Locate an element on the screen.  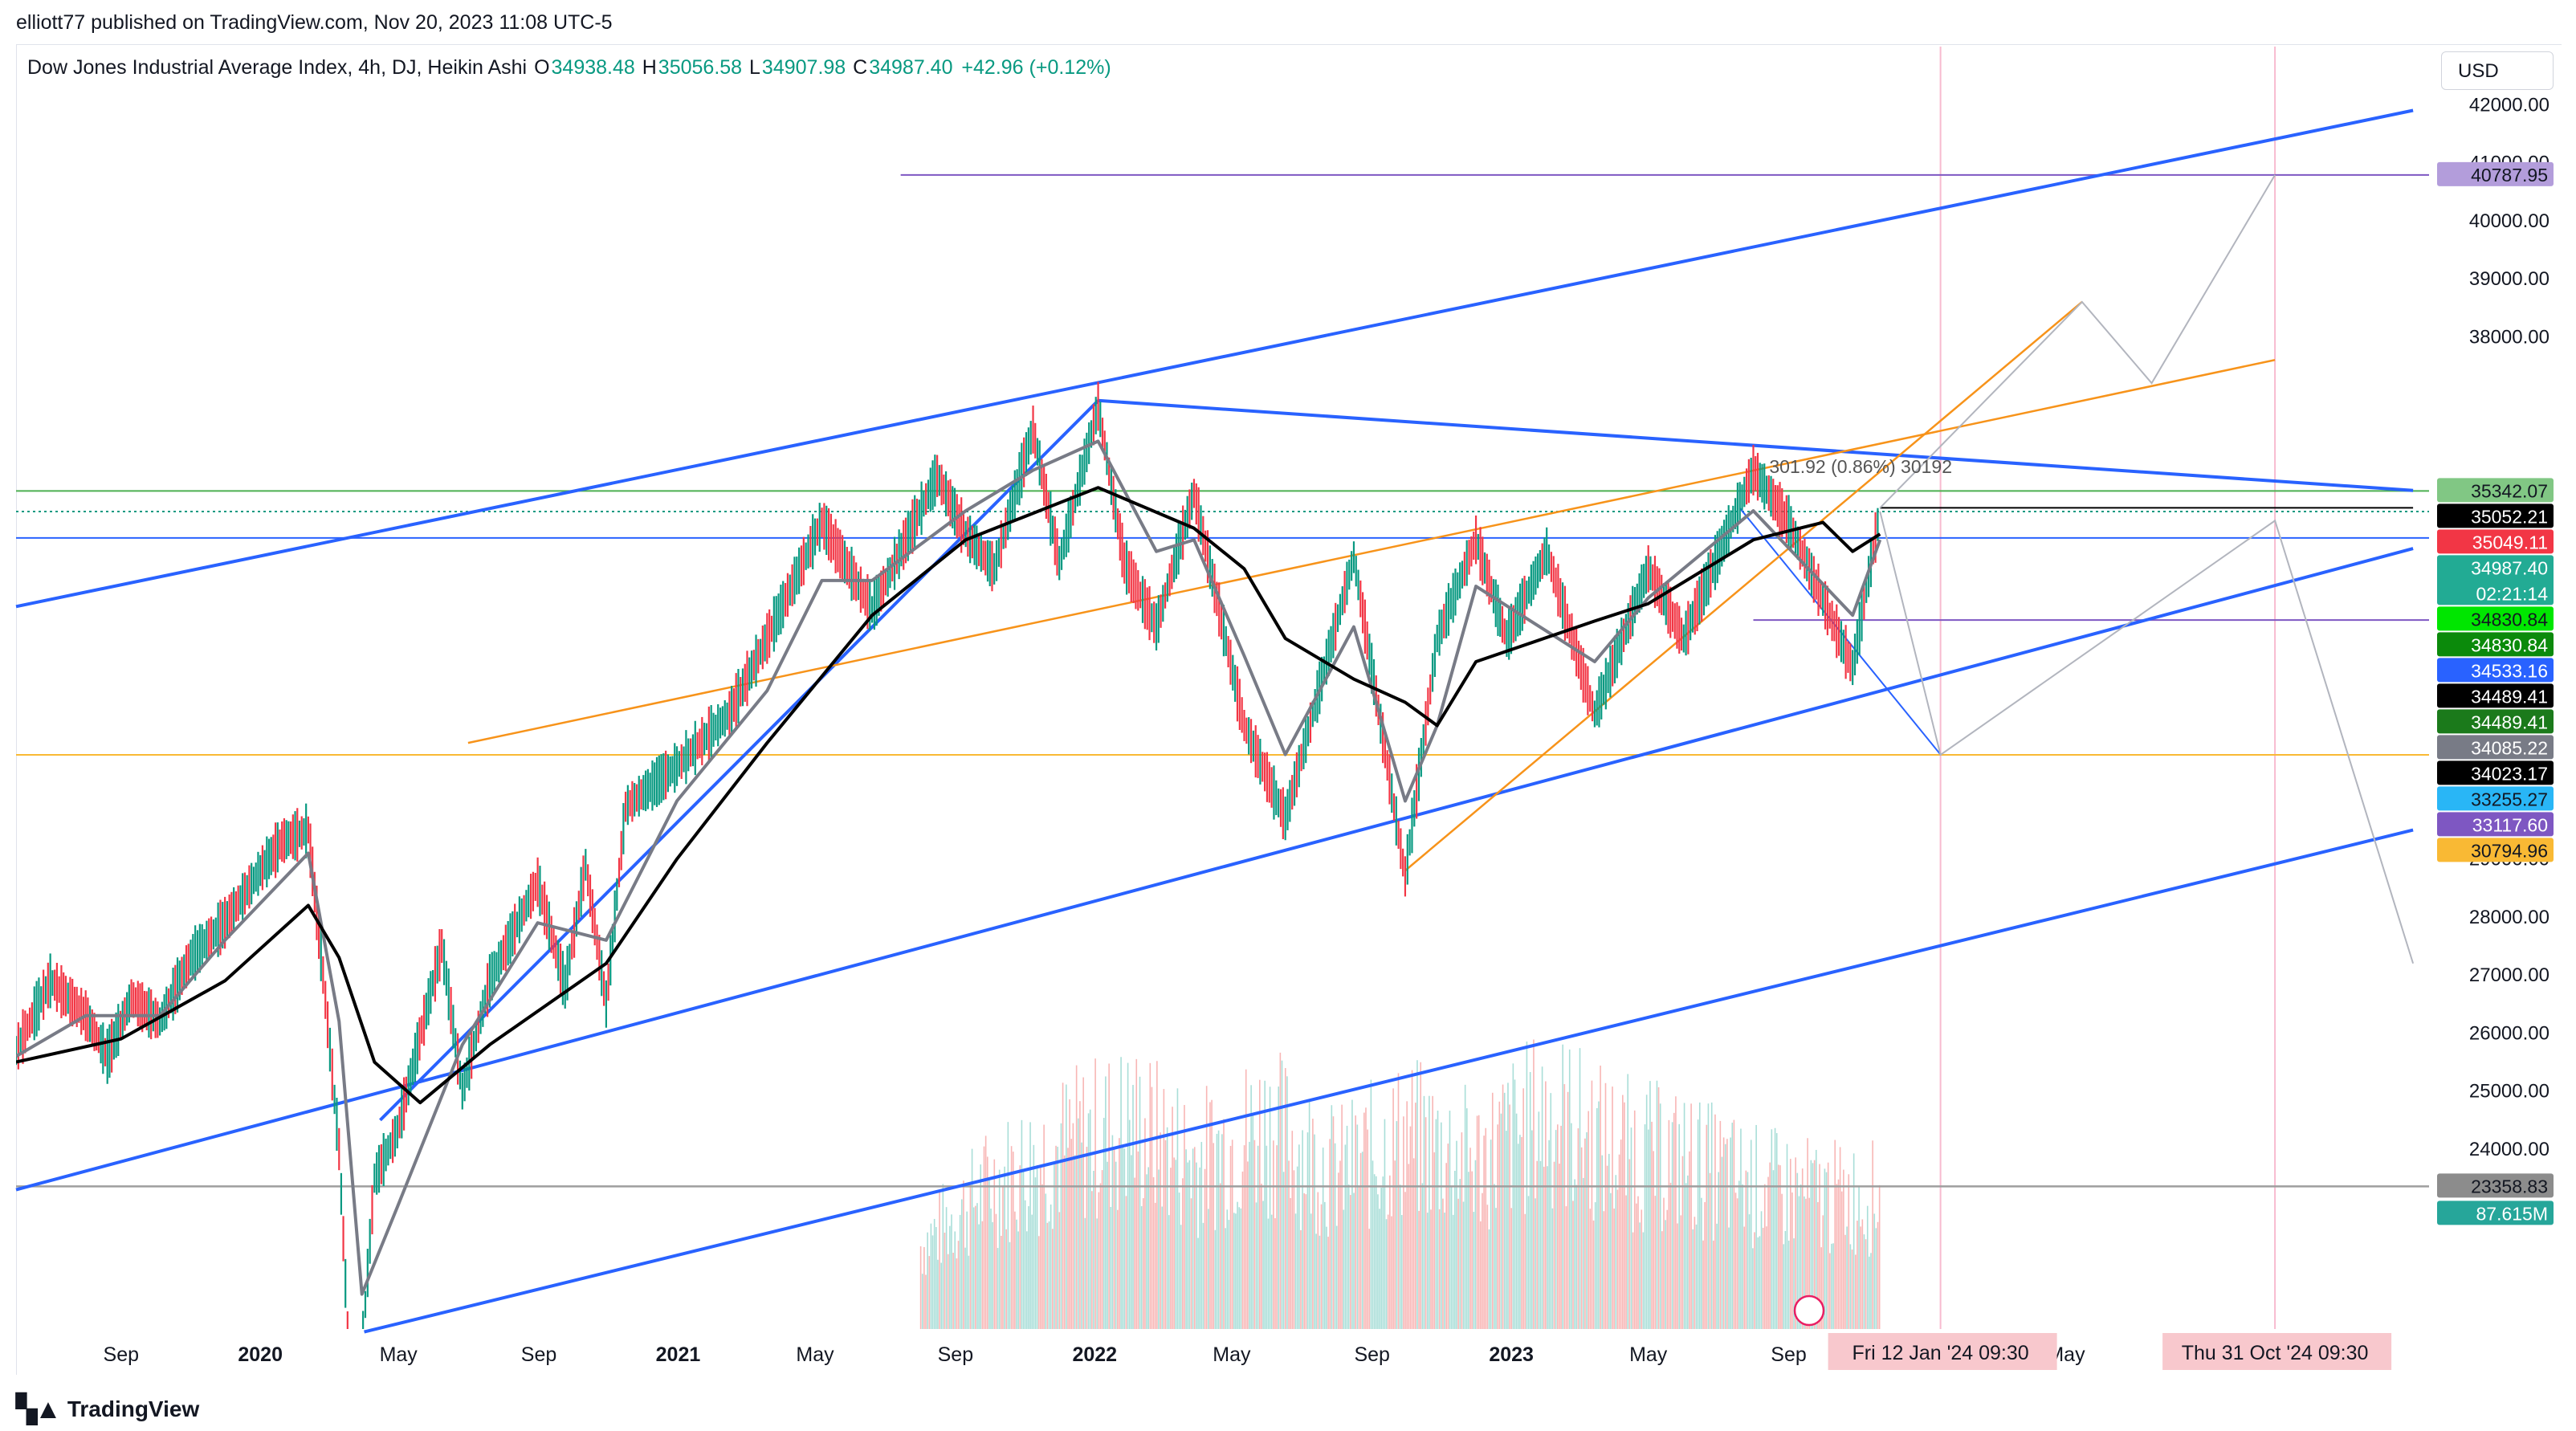
brand-name: TradingView is located at coordinates (133, 1408).